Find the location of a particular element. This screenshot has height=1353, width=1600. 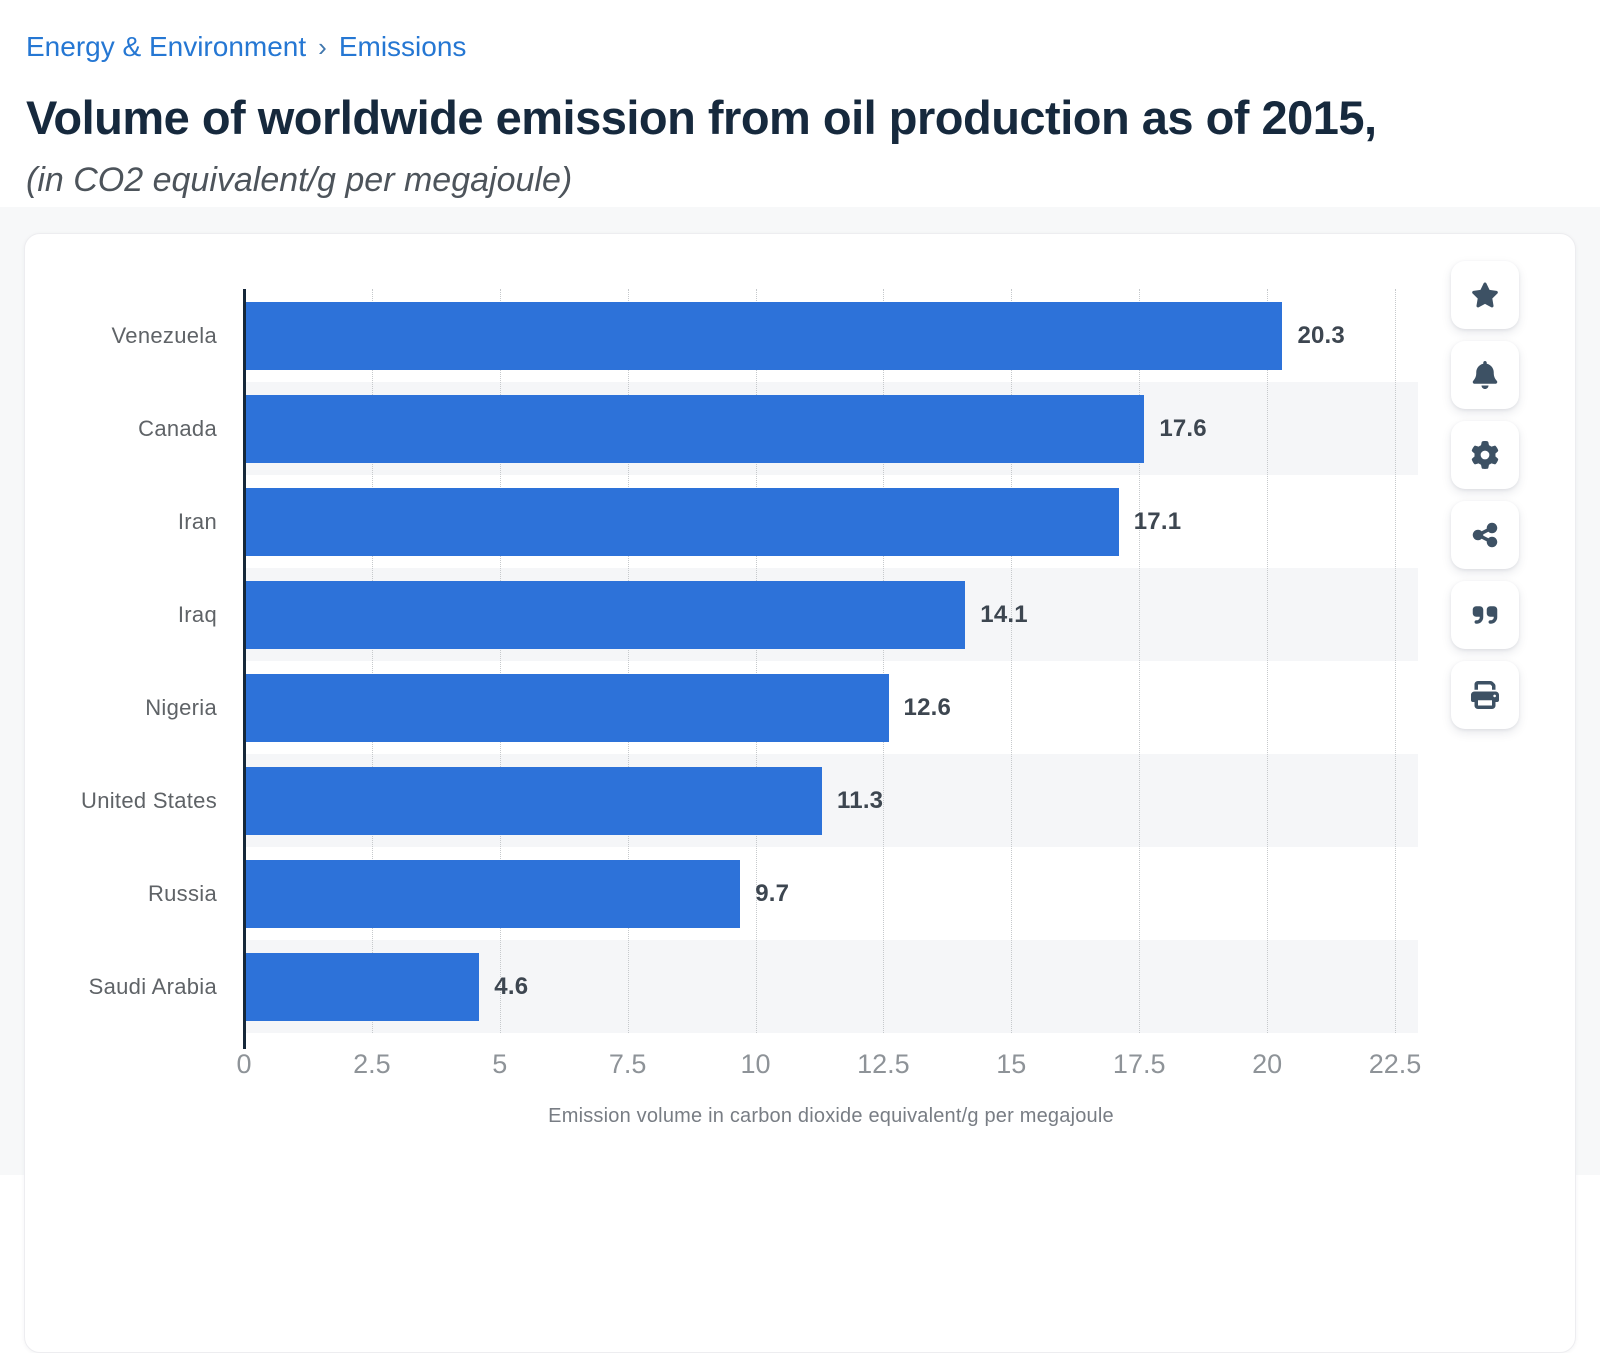

category-label-cell: Saudi Arabia is located at coordinates (134, 986).